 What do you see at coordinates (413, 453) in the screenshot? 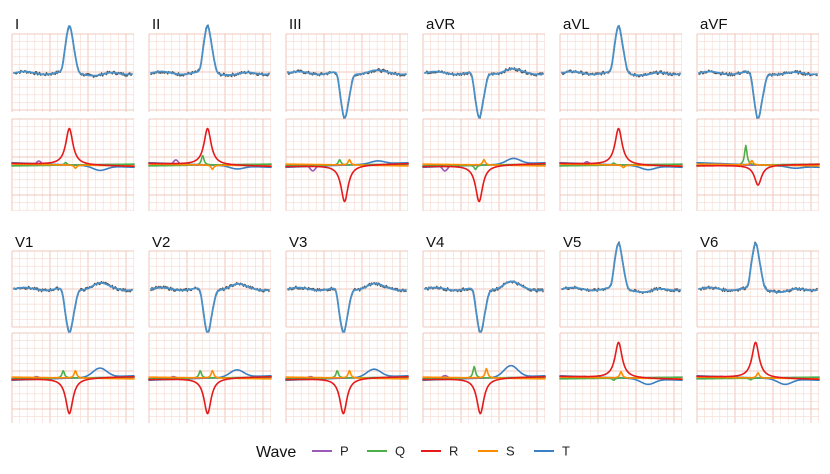
I see `legend: Wave P Q R S T` at bounding box center [413, 453].